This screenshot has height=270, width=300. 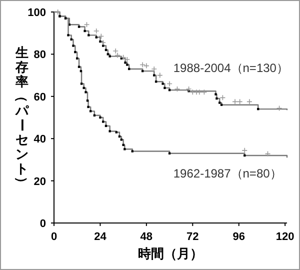 I want to click on x-tick-label: 120, so click(x=285, y=237).